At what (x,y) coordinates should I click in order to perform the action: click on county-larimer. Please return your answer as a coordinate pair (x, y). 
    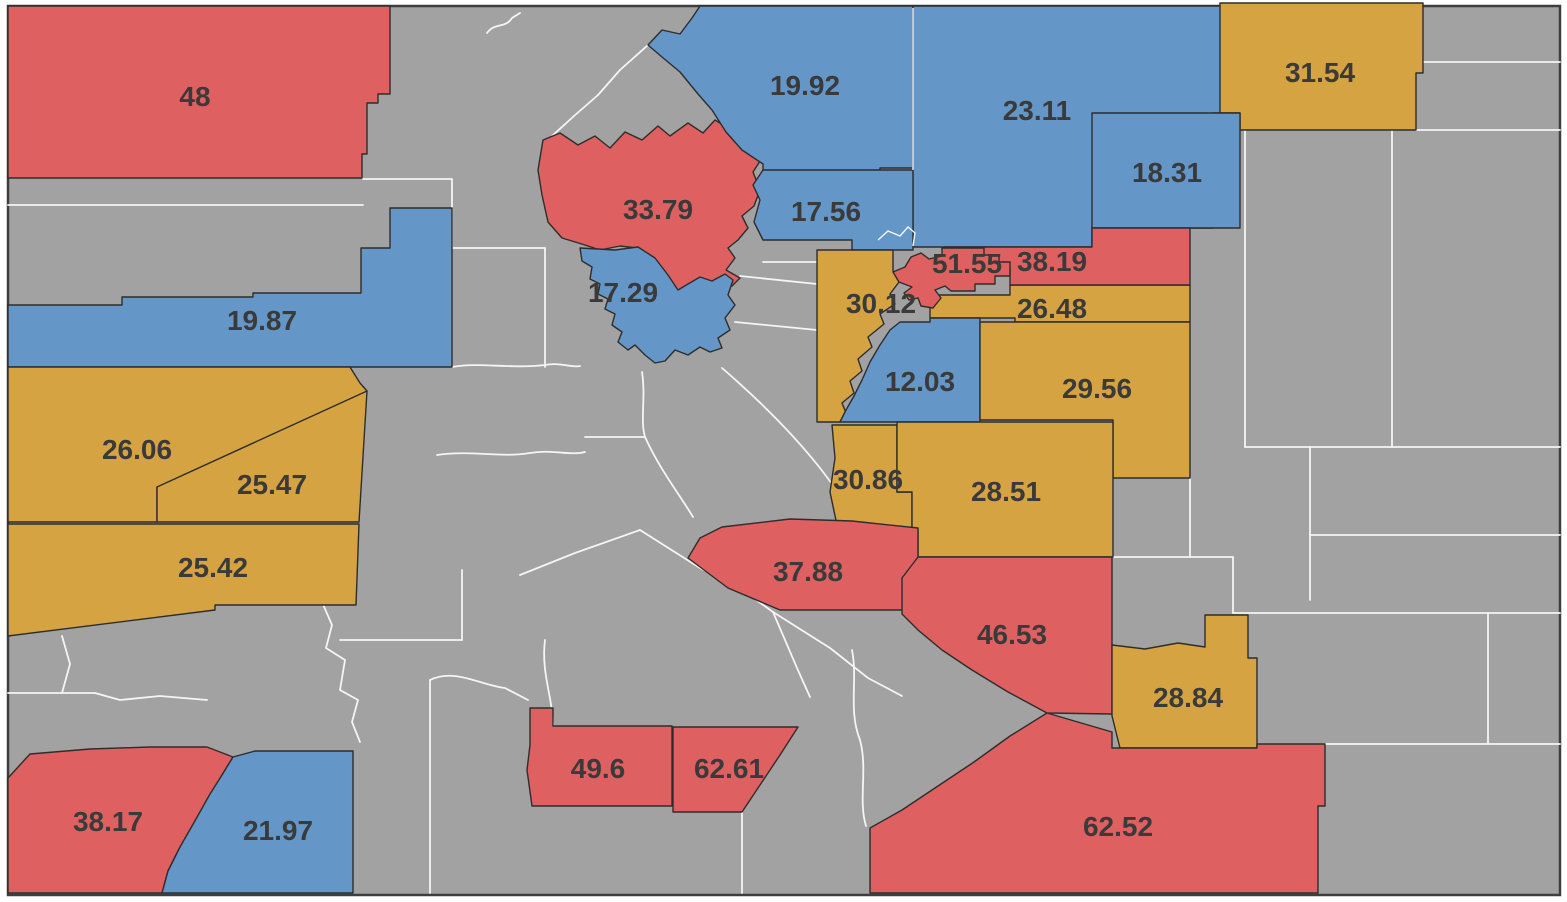
    Looking at the image, I should click on (780, 89).